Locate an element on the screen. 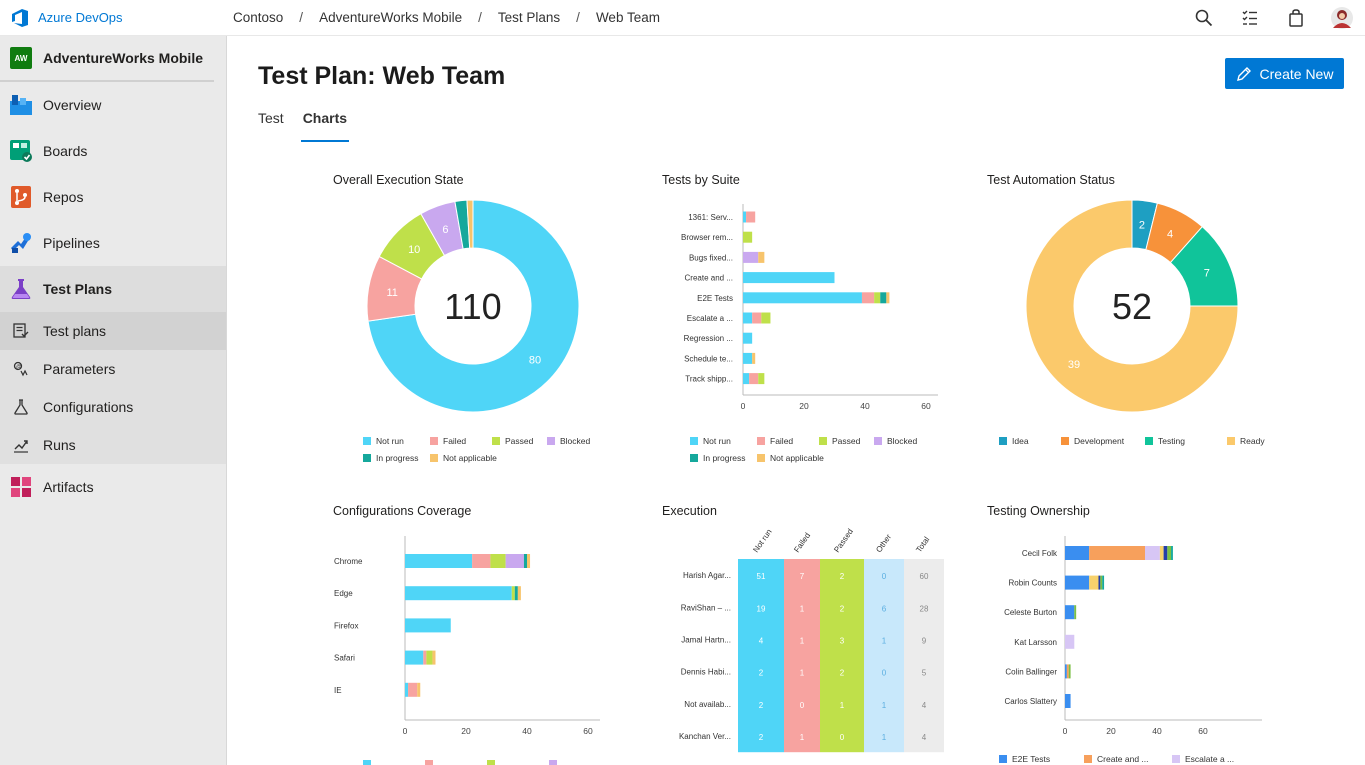 The height and width of the screenshot is (765, 1365). configurations-coverage-legend-swatch-failed is located at coordinates (429, 762).